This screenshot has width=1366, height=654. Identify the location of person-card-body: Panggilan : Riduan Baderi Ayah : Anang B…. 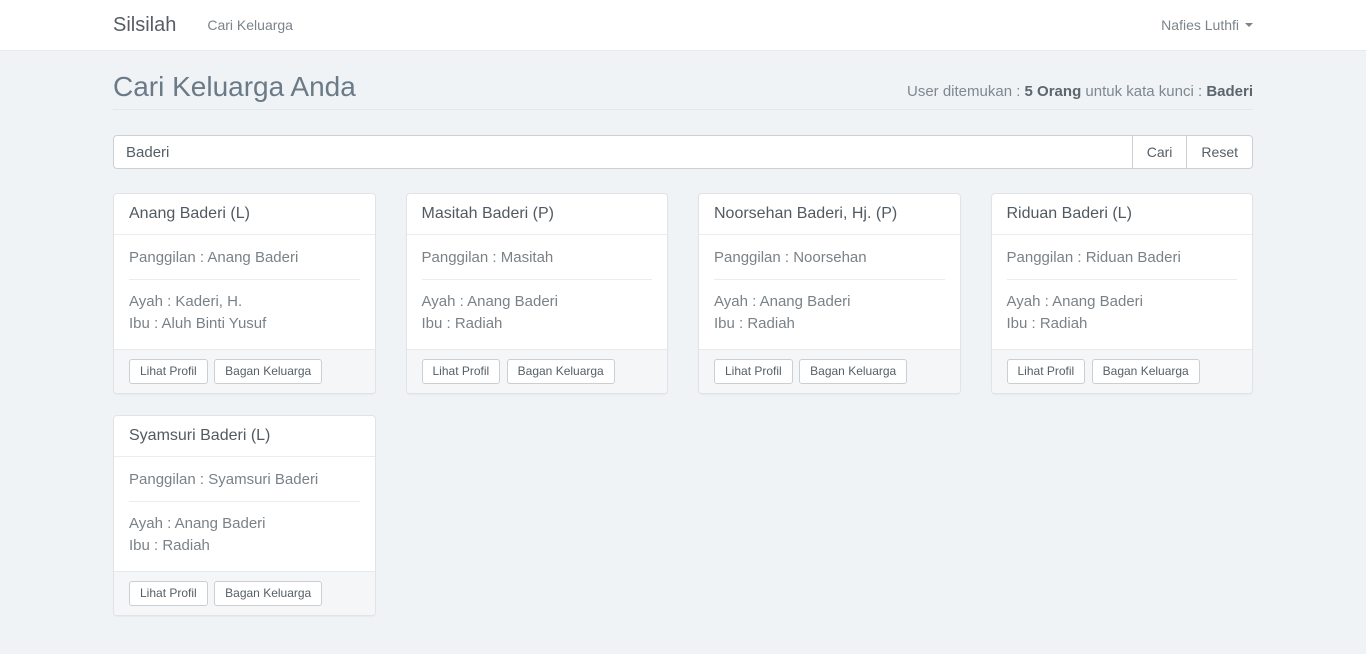
(1122, 292).